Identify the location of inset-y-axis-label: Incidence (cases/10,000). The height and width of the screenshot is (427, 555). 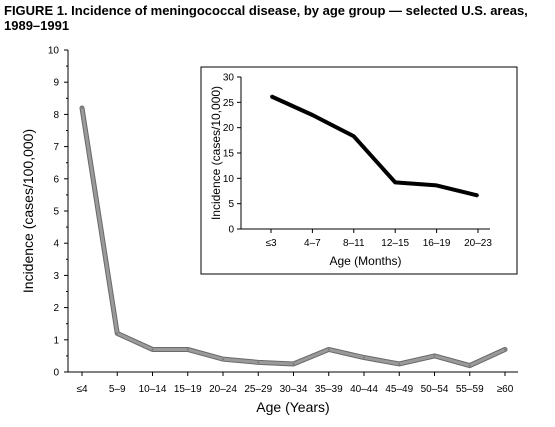
(216, 153).